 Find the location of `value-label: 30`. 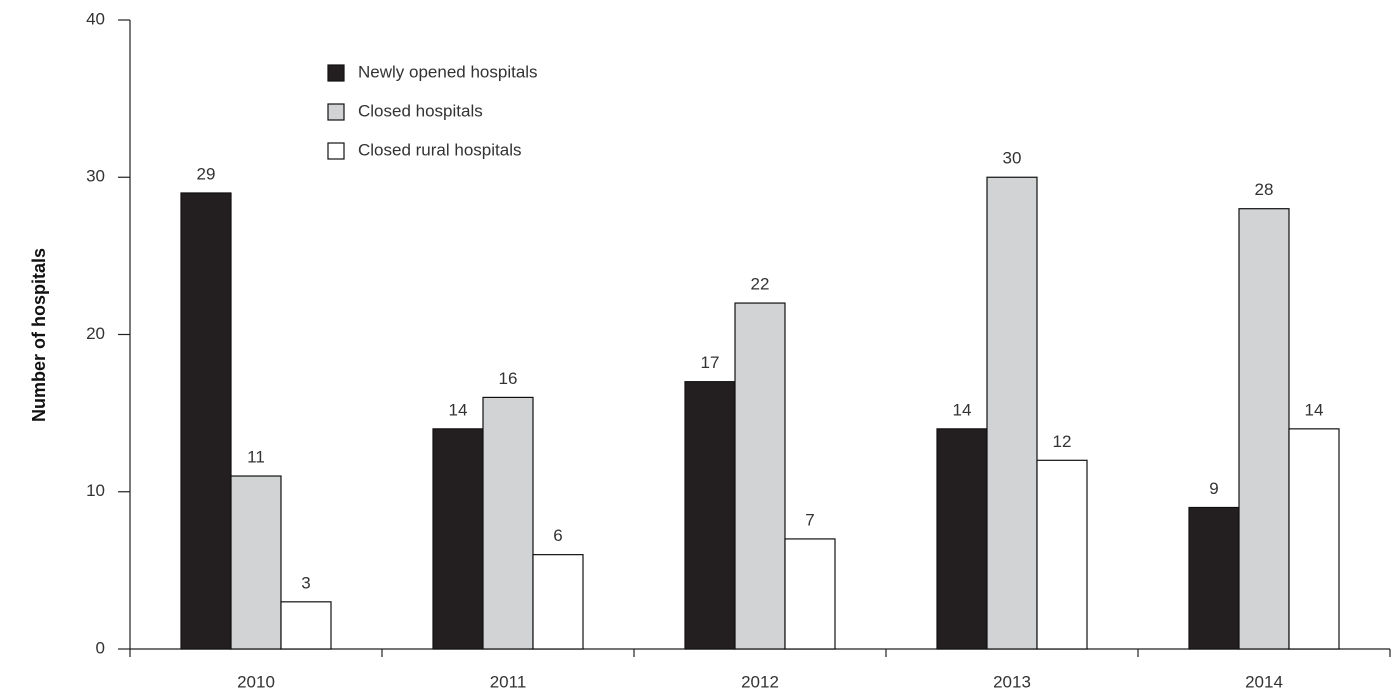

value-label: 30 is located at coordinates (1012, 158).